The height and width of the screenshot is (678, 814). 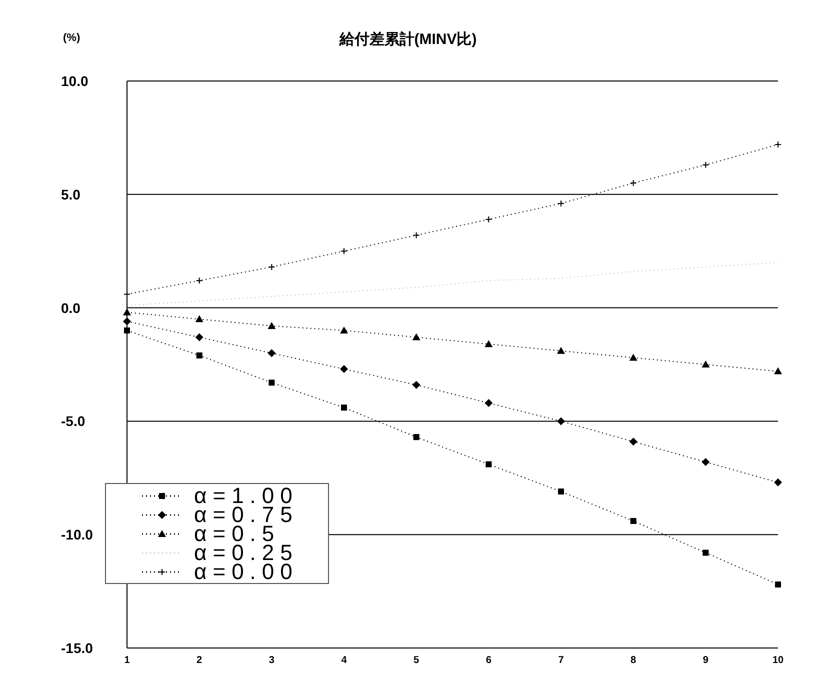 What do you see at coordinates (408, 39) in the screenshot?
I see `chart-title: 給付差累計(MINV比)` at bounding box center [408, 39].